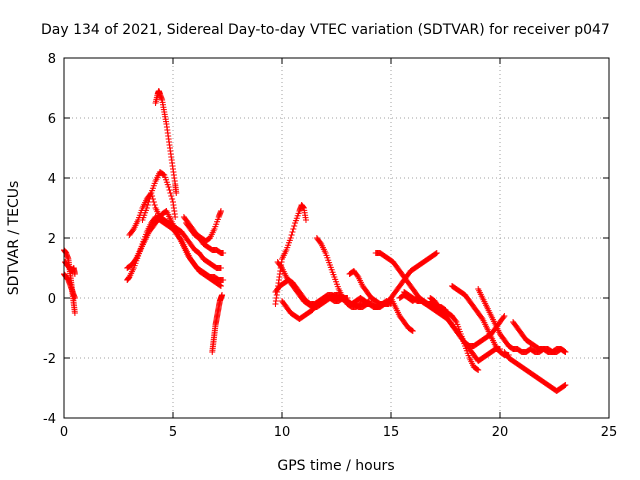 The height and width of the screenshot is (480, 640). I want to click on x-tick-label: 25, so click(609, 432).